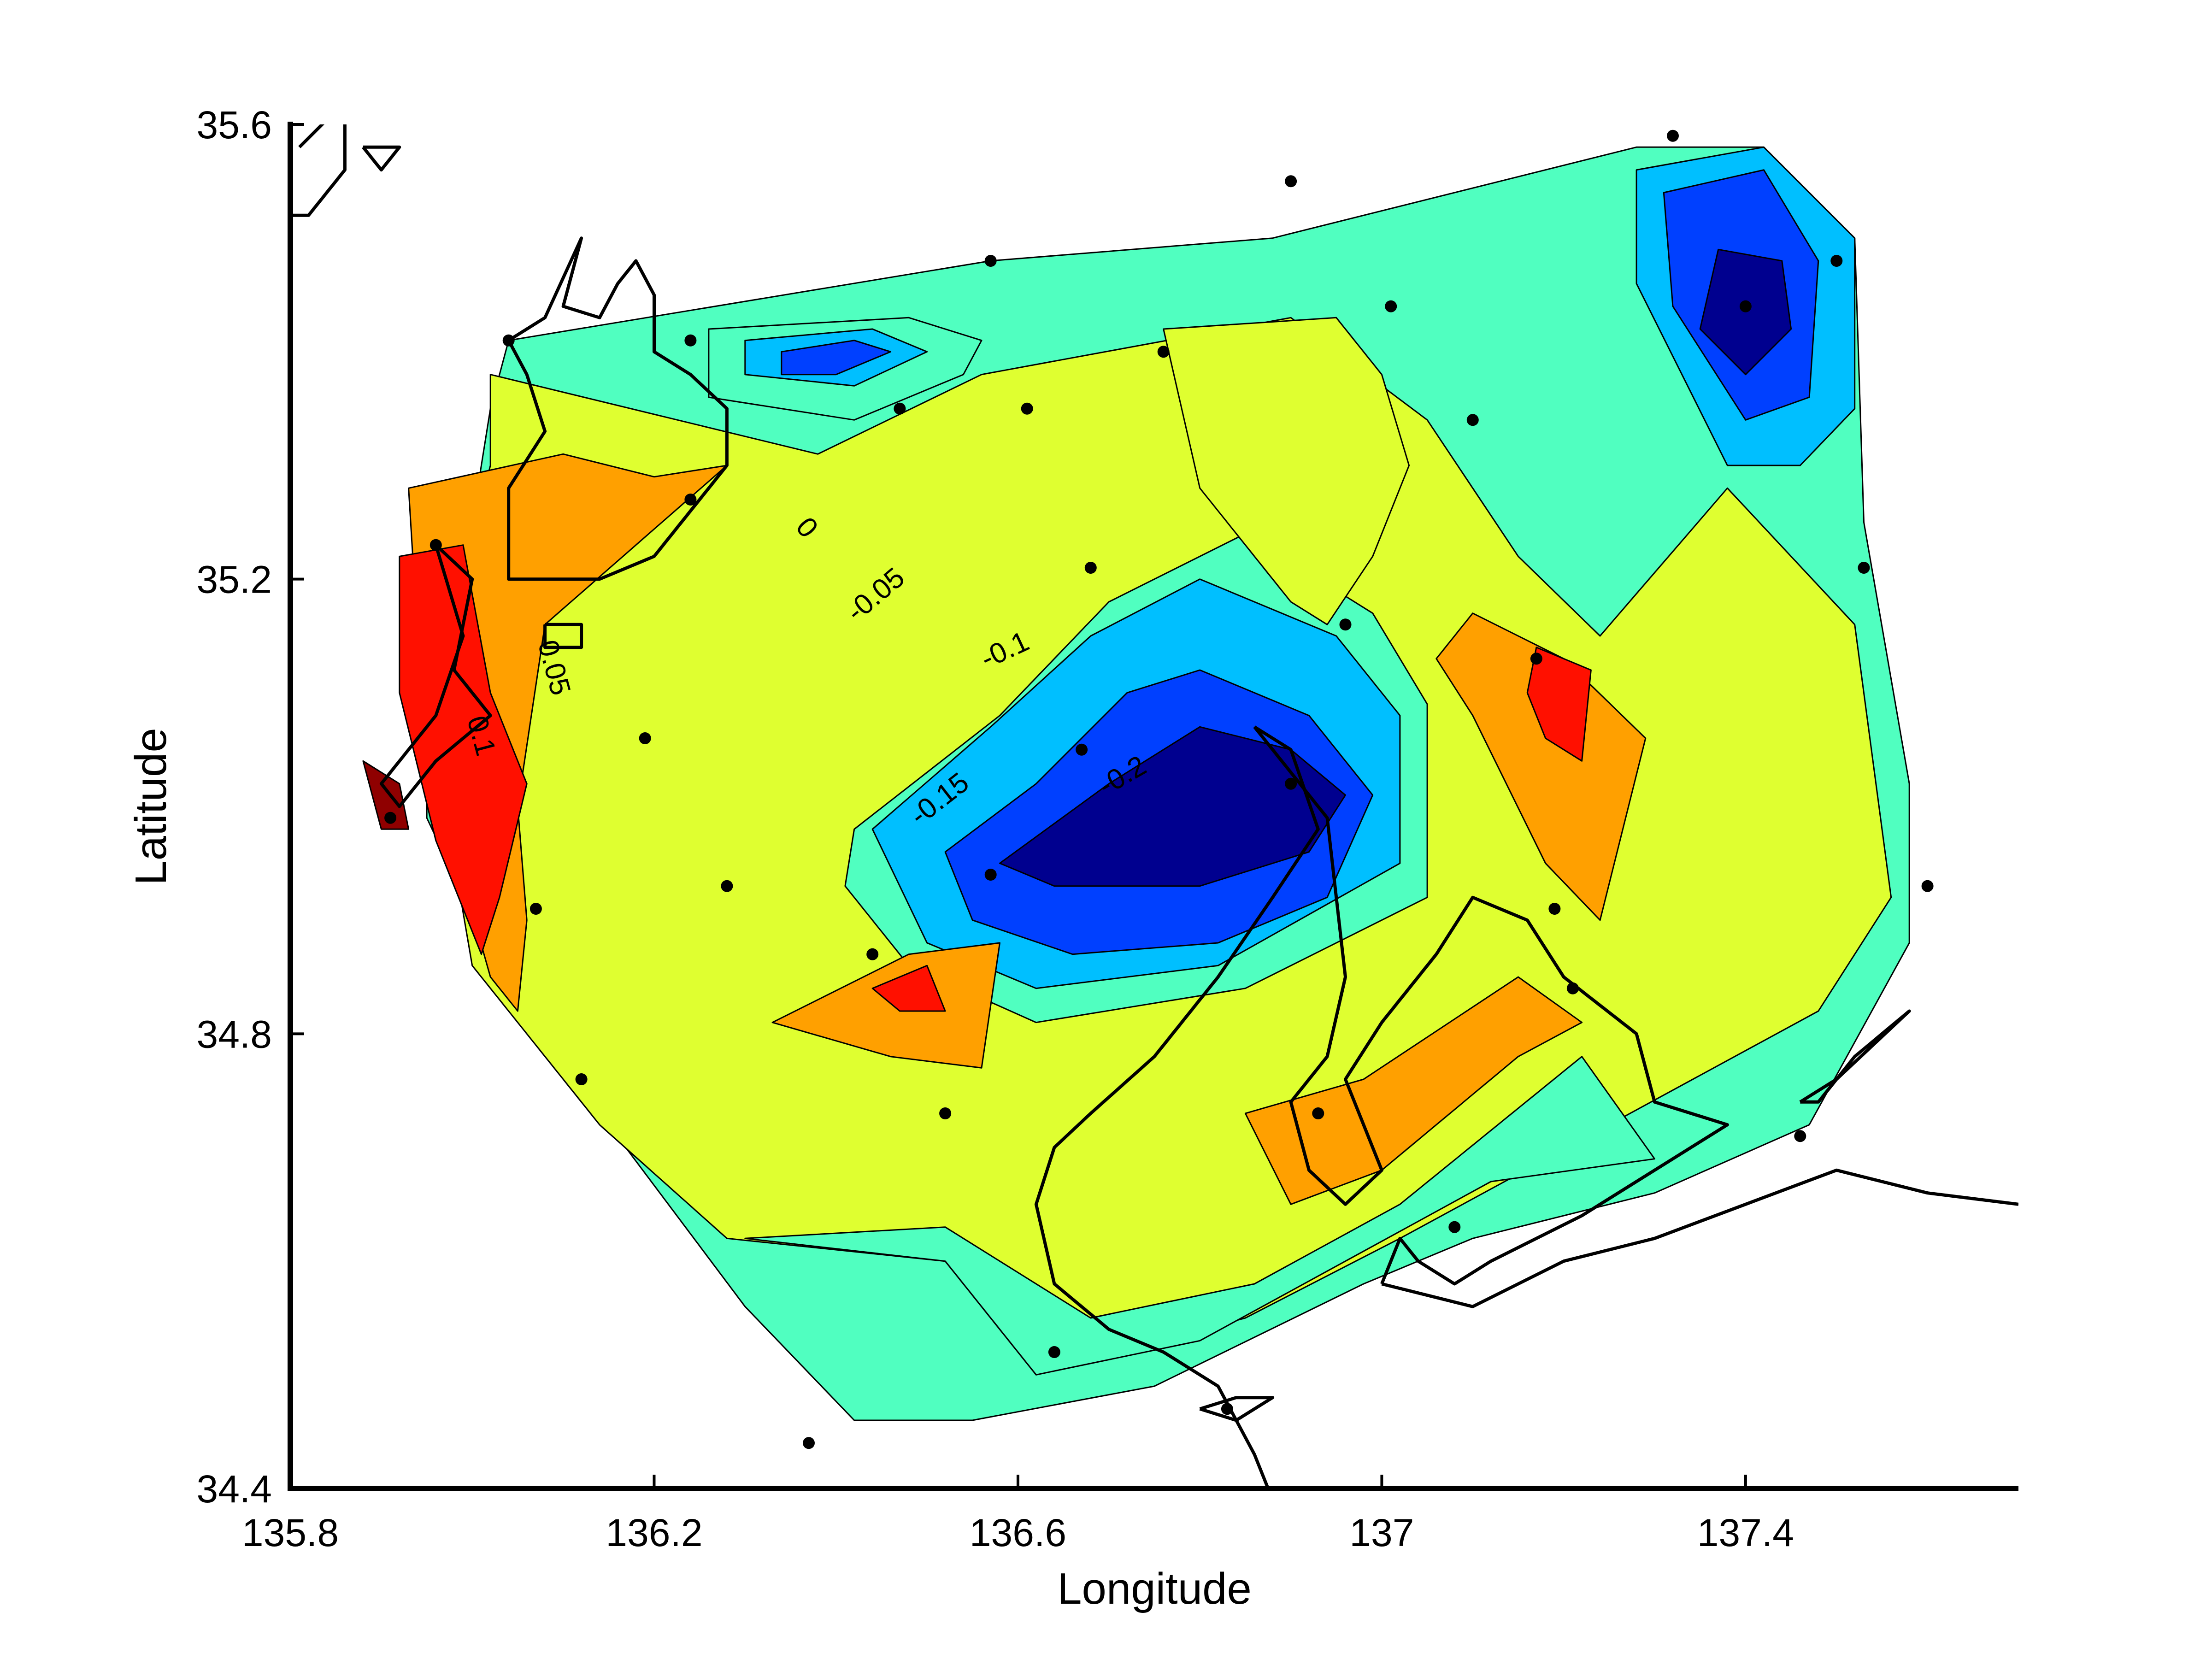 This screenshot has width=2212, height=1659. I want to click on x-tick-label-1: 136.2, so click(654, 1532).